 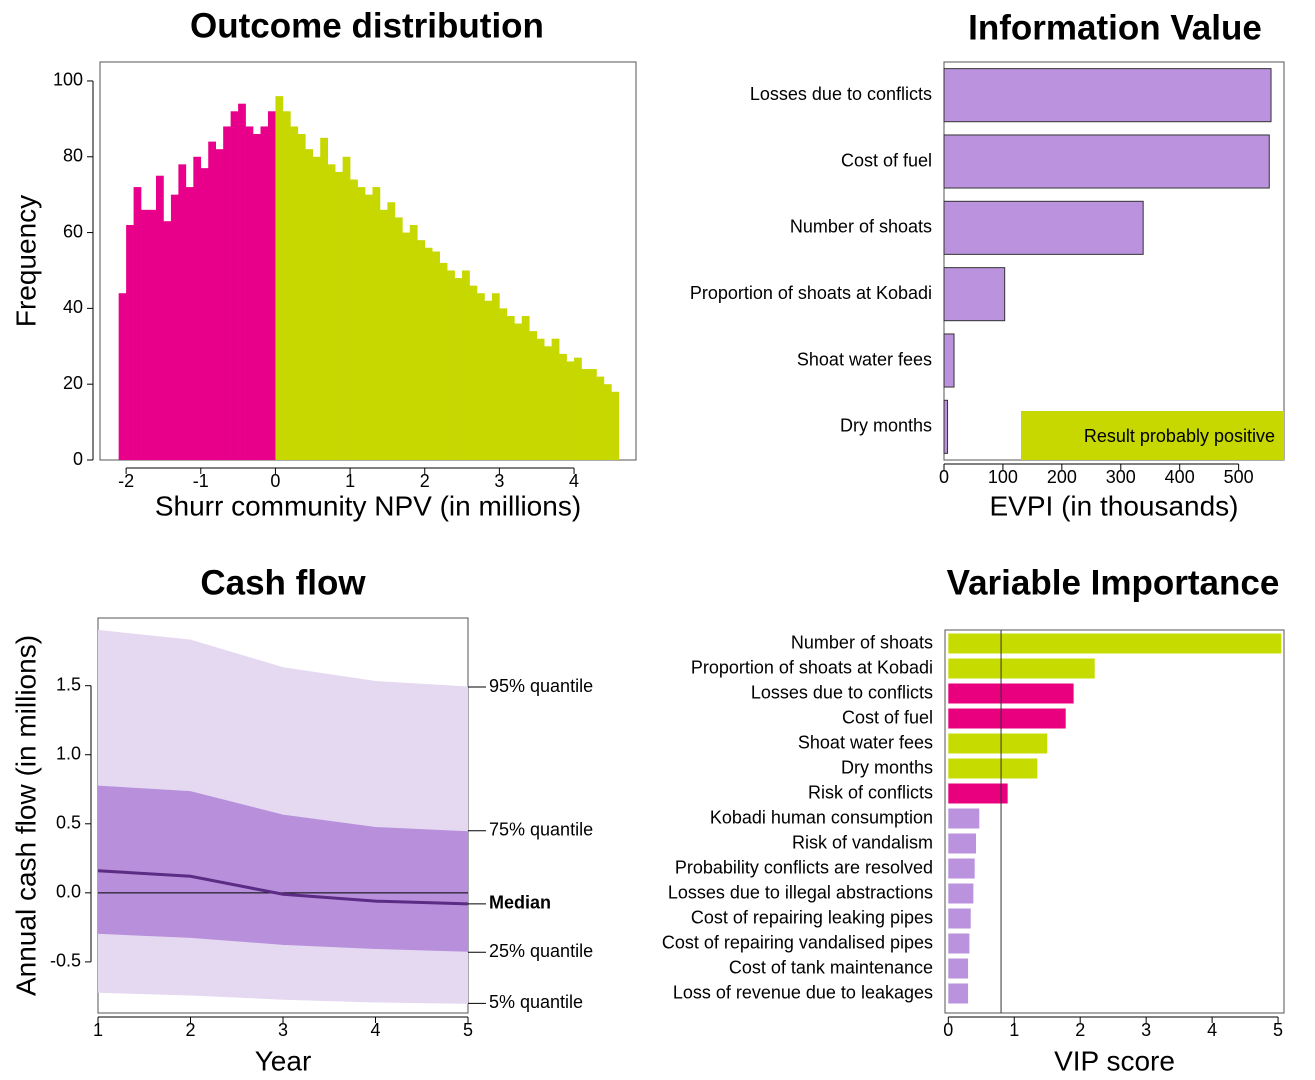 What do you see at coordinates (812, 917) in the screenshot?
I see `category-label: Cost of repairing leaking pipes` at bounding box center [812, 917].